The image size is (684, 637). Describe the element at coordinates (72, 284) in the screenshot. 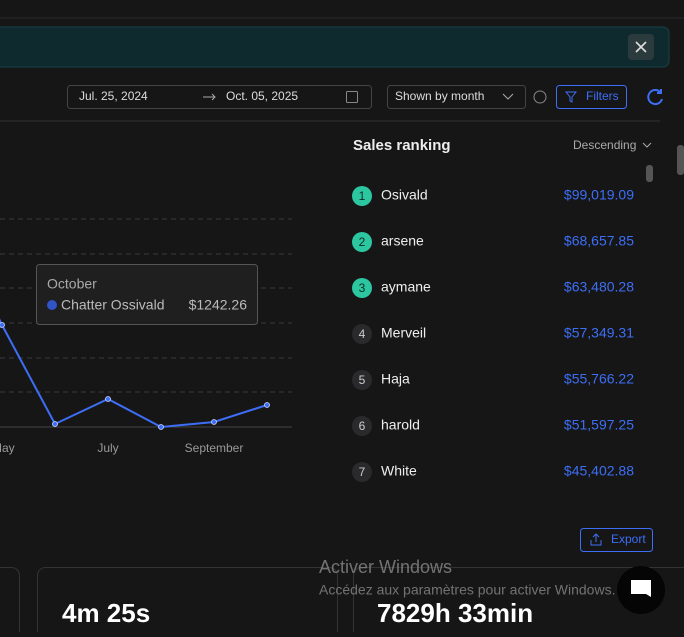

I see `tooltip-title: October` at that location.